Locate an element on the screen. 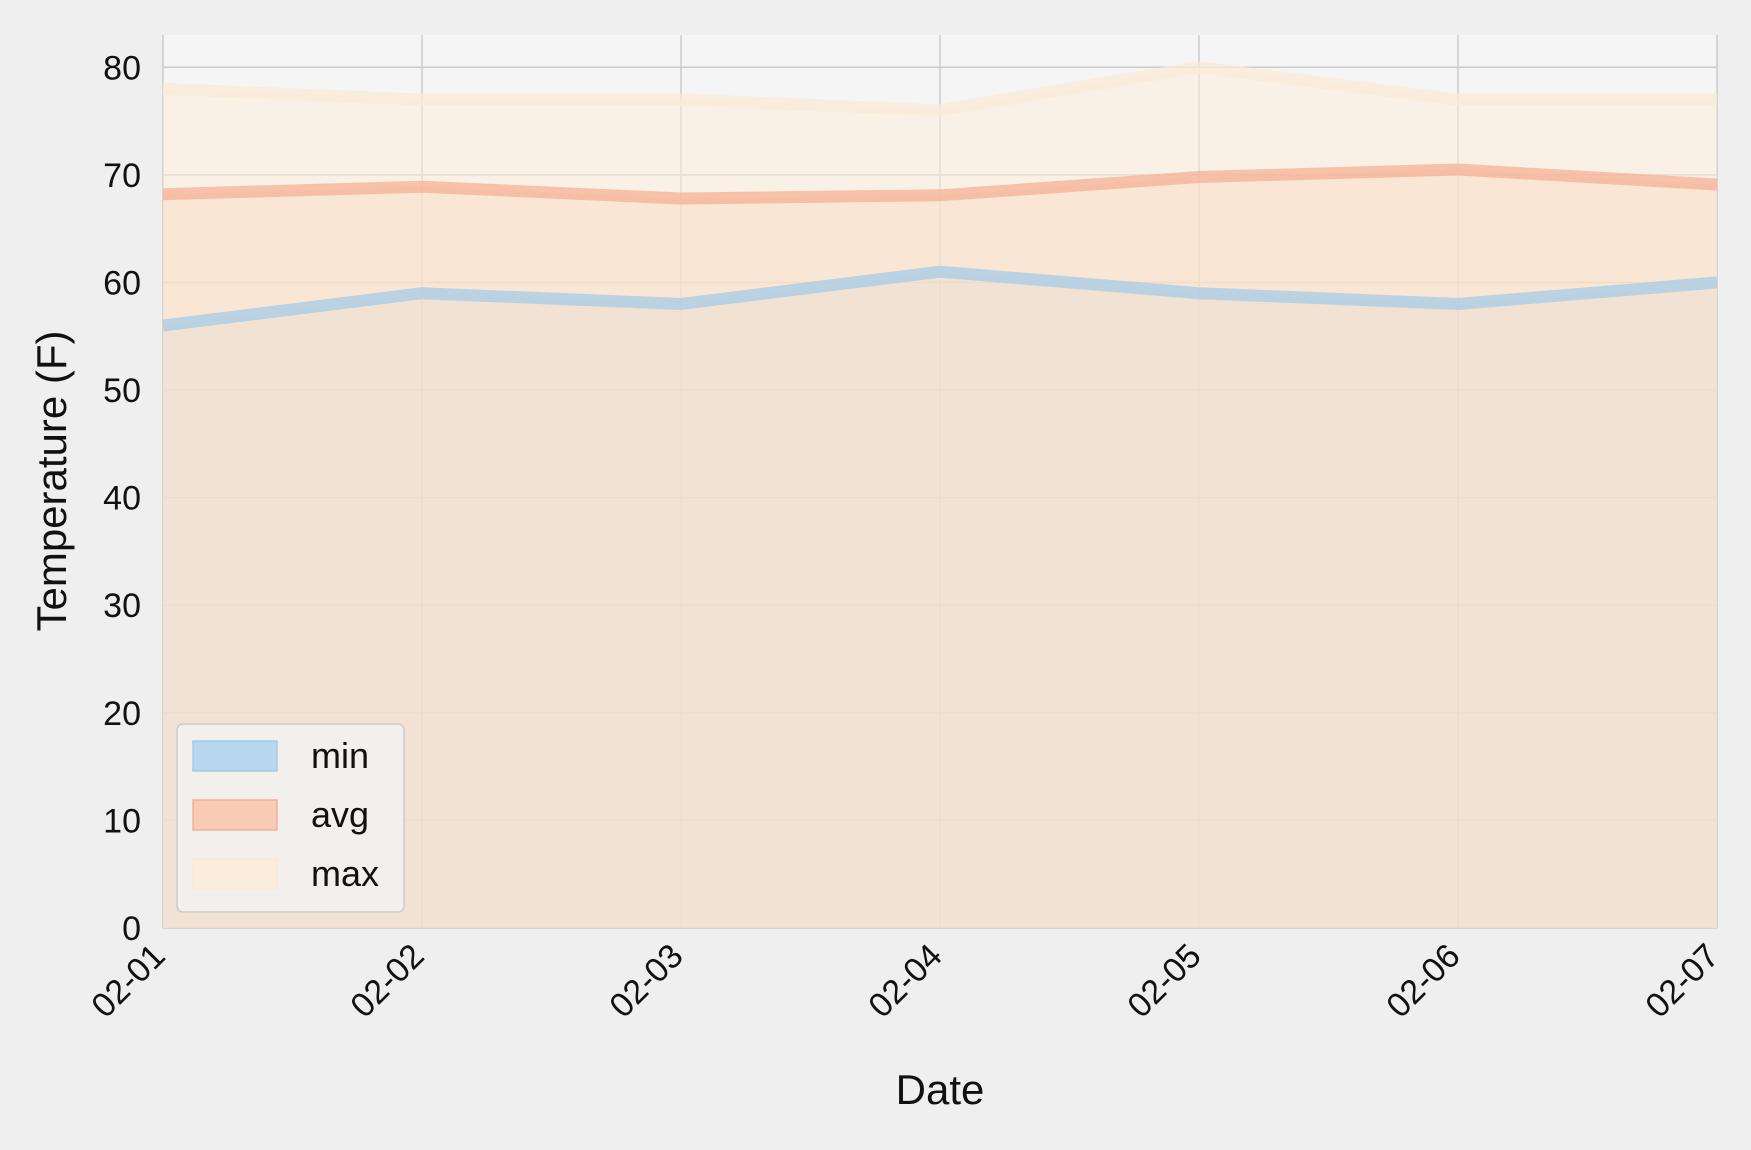 The height and width of the screenshot is (1150, 1751). x-axis-label: Date is located at coordinates (940, 1089).